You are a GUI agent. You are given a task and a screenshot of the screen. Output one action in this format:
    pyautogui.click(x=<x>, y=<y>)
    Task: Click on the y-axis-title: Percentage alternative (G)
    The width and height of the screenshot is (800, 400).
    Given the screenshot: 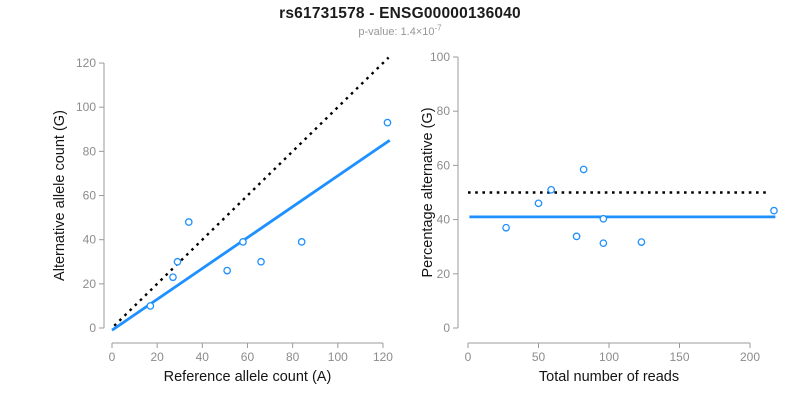 What is the action you would take?
    pyautogui.click(x=428, y=192)
    